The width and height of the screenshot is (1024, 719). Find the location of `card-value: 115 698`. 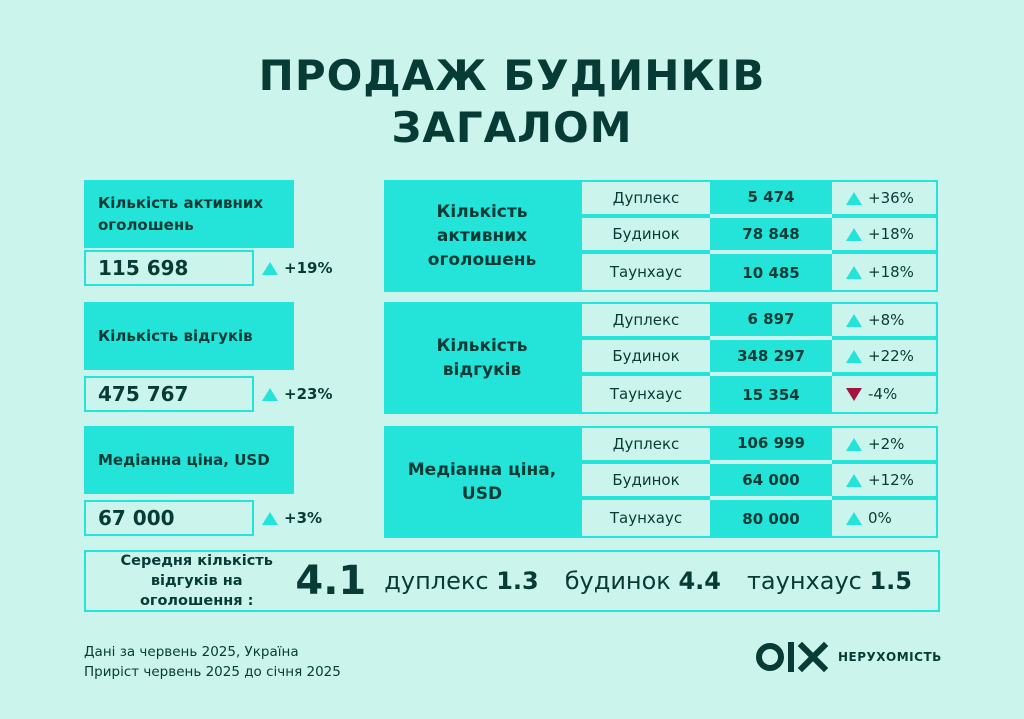

card-value: 115 698 is located at coordinates (169, 268).